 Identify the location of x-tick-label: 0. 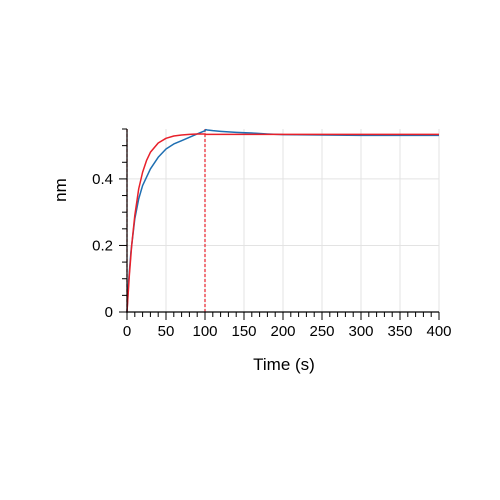
(127, 331).